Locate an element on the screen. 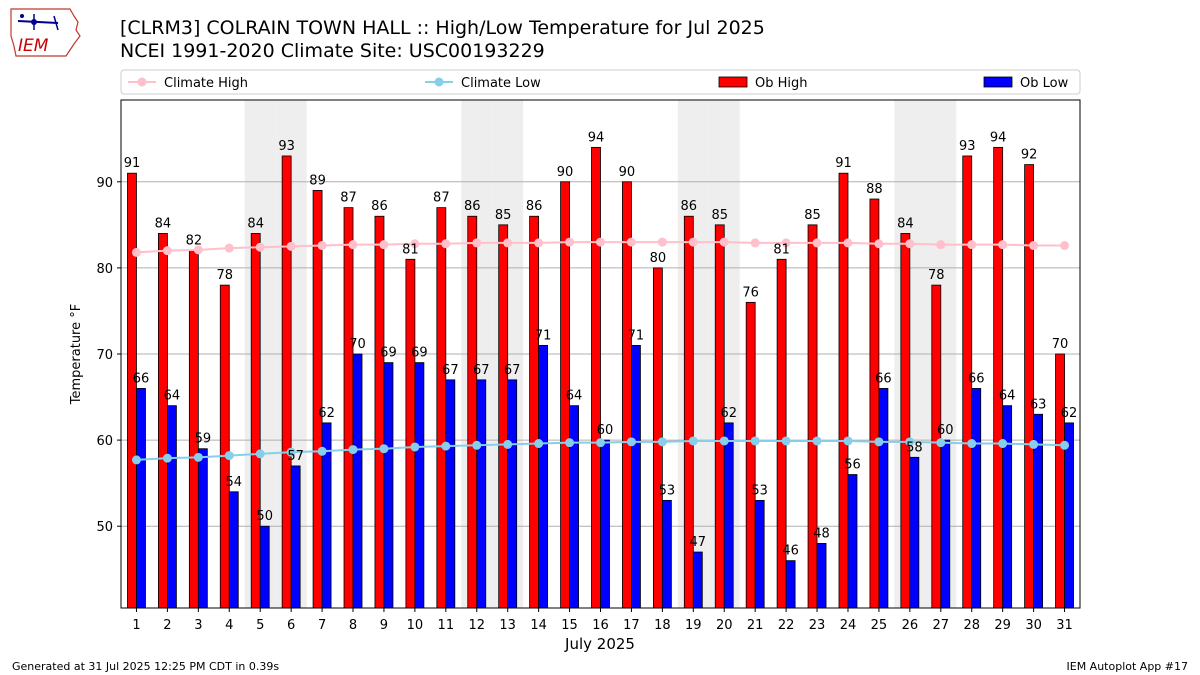 The image size is (1200, 675). x-tick-label: 25 is located at coordinates (879, 625).